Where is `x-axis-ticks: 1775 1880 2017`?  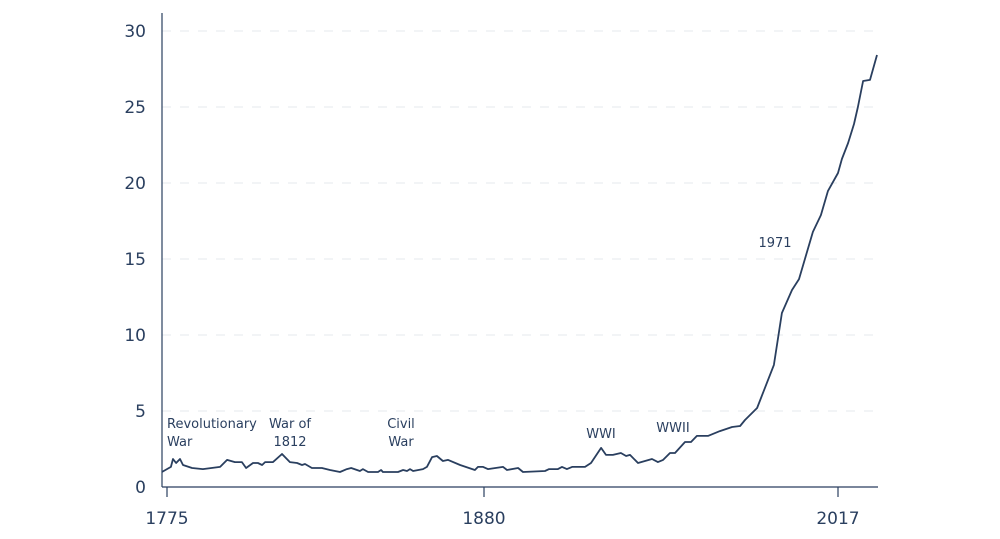
x-axis-ticks: 1775 1880 2017 is located at coordinates (502, 508).